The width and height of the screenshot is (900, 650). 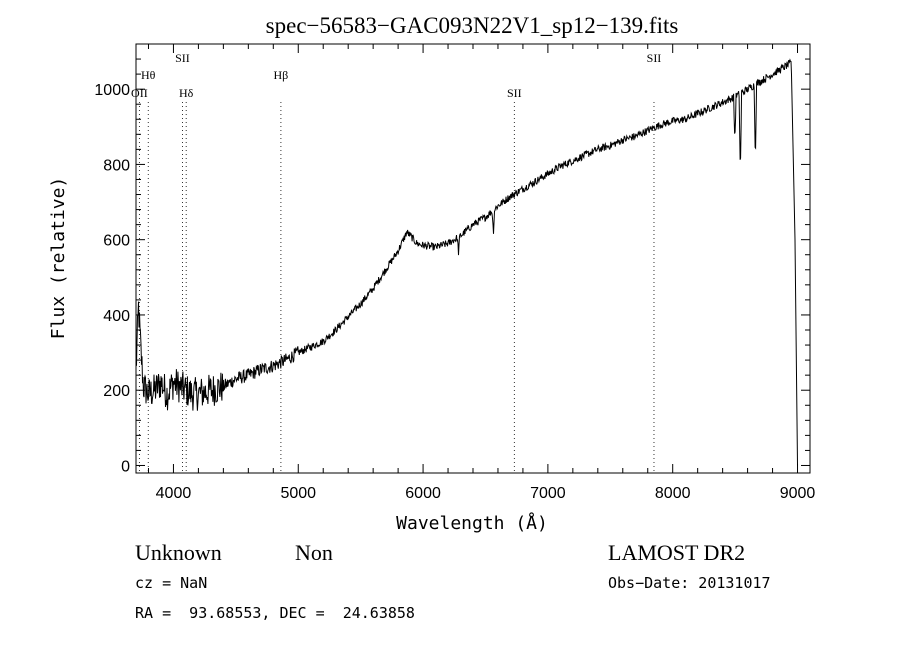 What do you see at coordinates (472, 523) in the screenshot?
I see `x-axis-label: Wavelength (Å)` at bounding box center [472, 523].